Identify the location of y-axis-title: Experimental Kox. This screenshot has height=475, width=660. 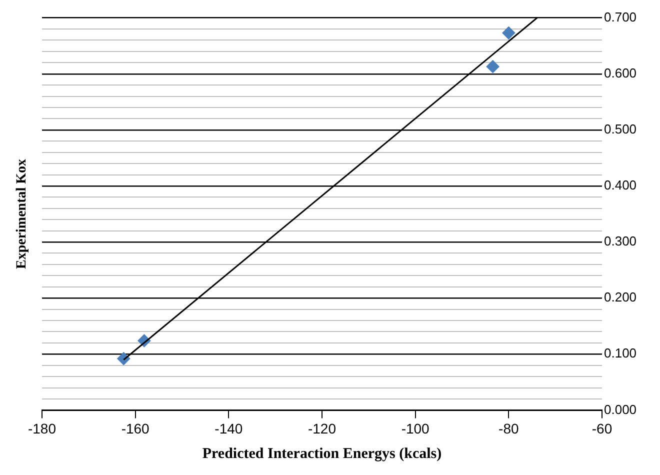
(22, 214).